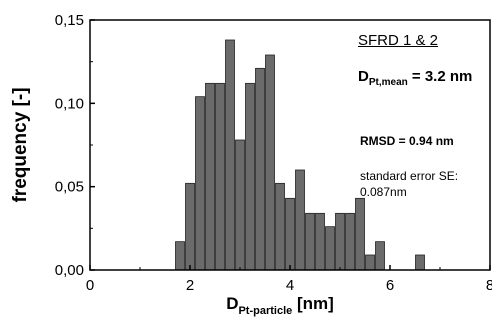 This screenshot has width=492, height=323. I want to click on y-axis-title: frequency [-], so click(20, 144).